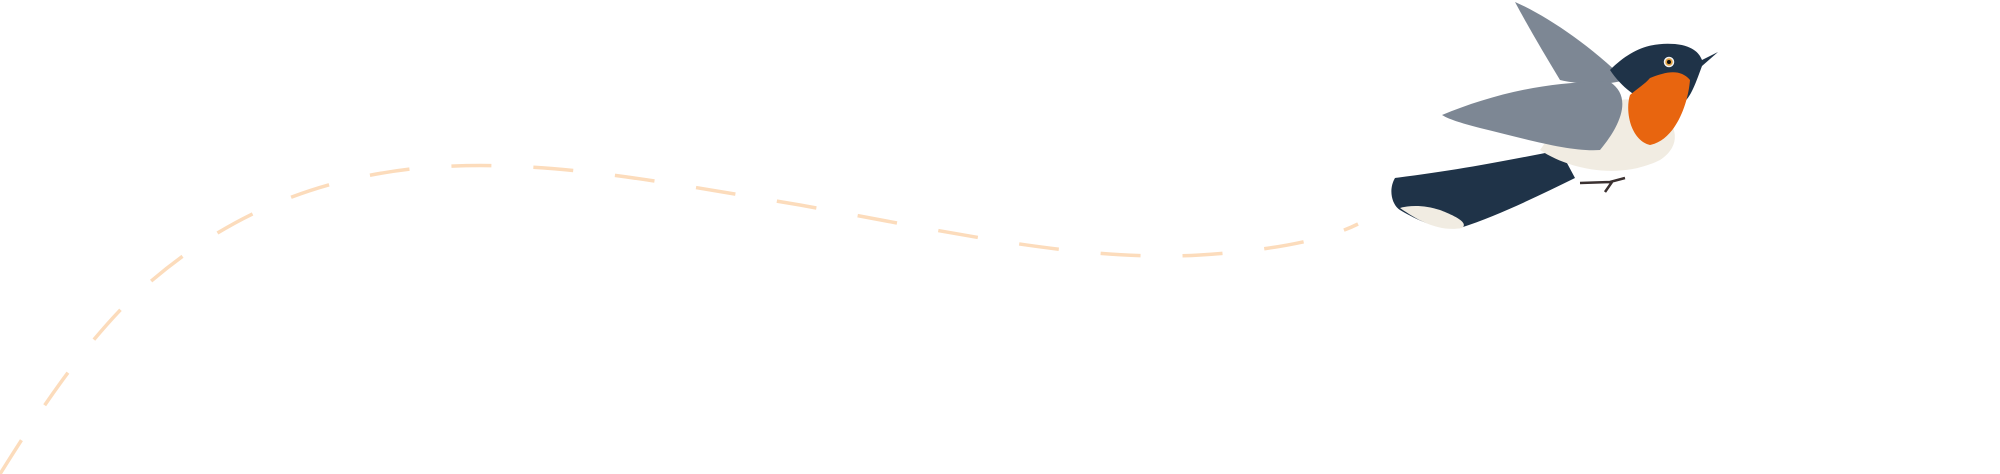  Describe the element at coordinates (1570, 43) in the screenshot. I see `bird-upper-wing` at that location.